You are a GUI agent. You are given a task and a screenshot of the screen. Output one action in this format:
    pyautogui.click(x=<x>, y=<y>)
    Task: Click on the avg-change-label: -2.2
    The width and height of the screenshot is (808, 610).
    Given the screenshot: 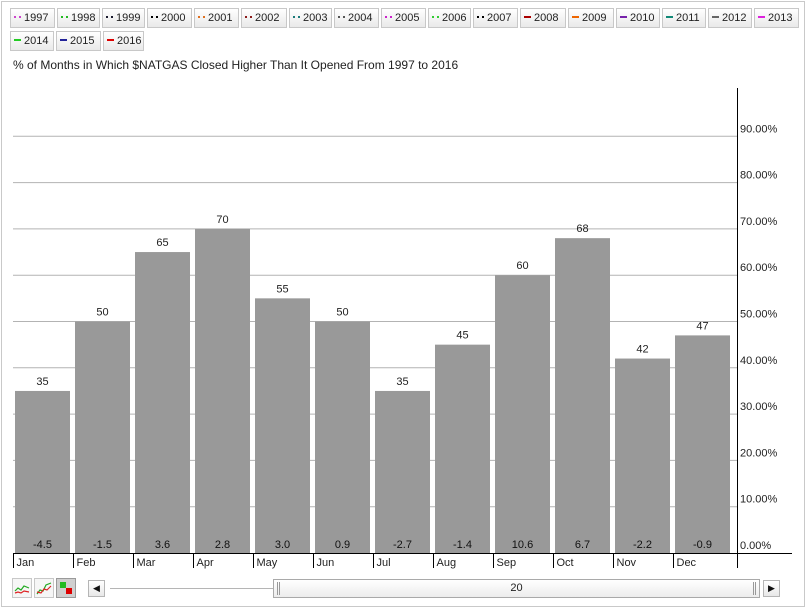 What is the action you would take?
    pyautogui.click(x=642, y=545)
    